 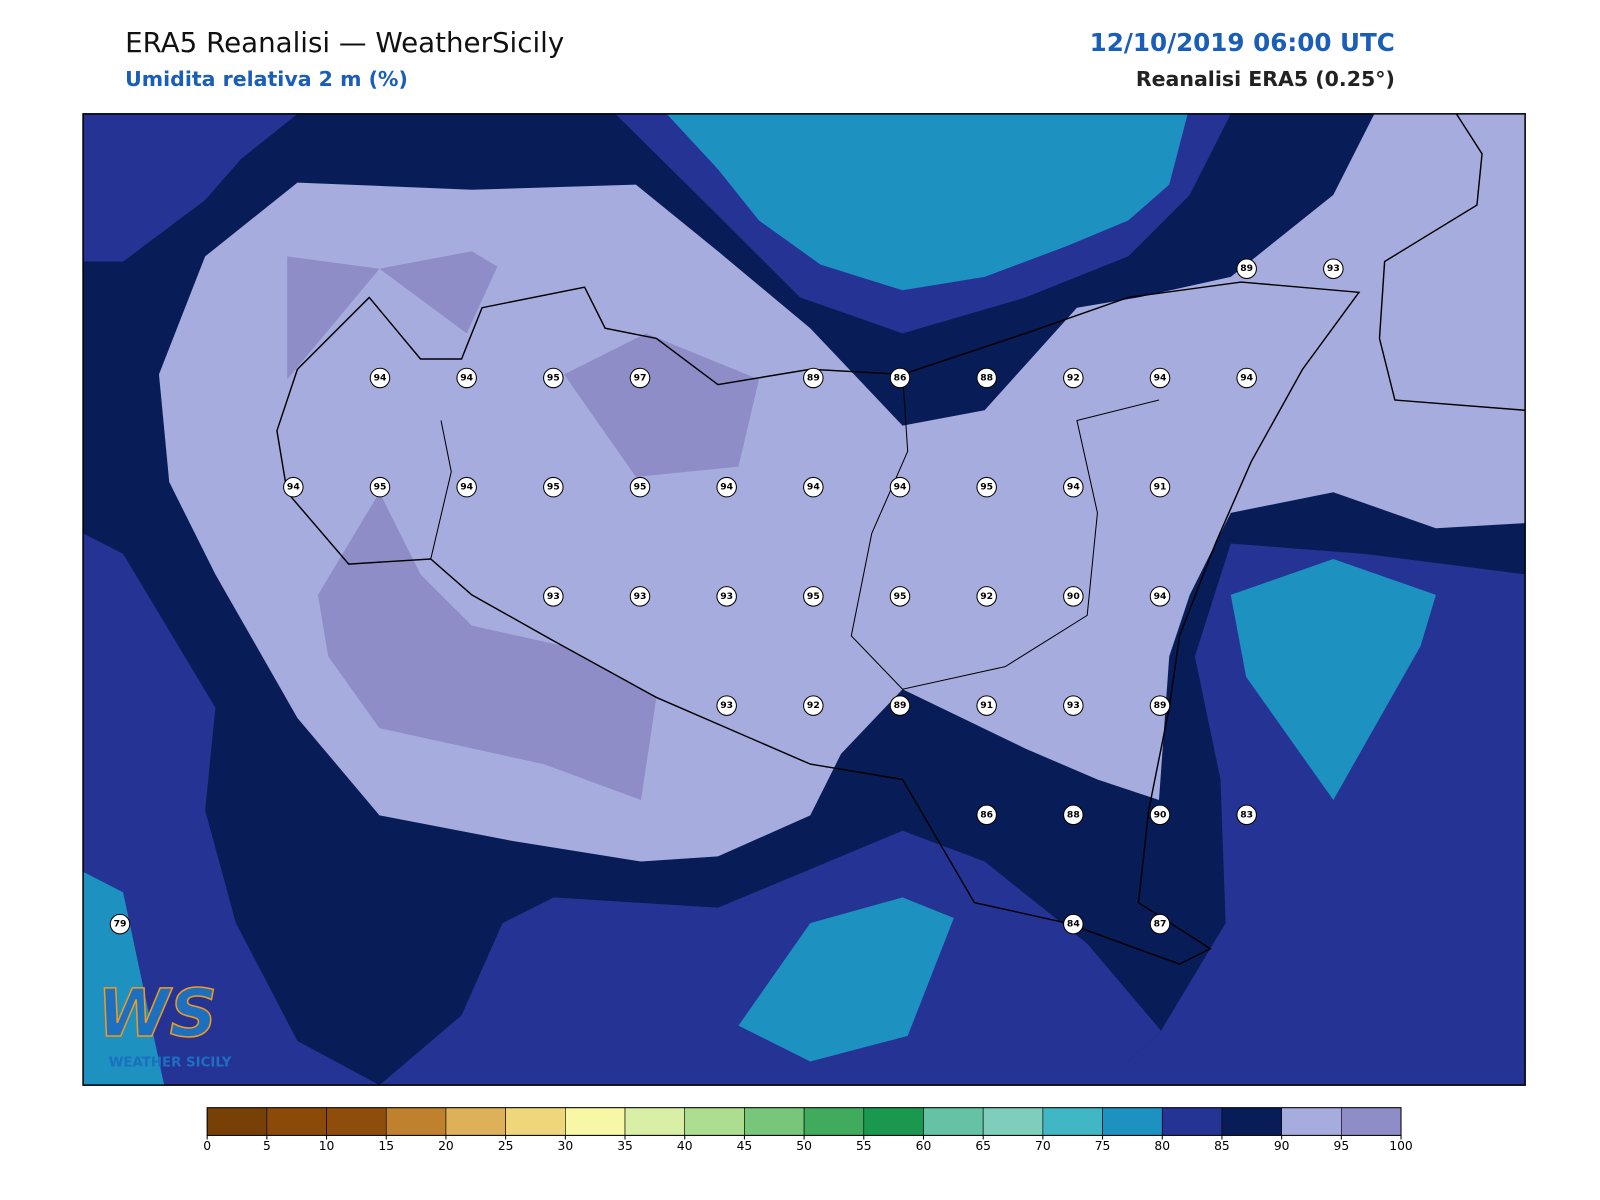 What do you see at coordinates (1242, 42) in the screenshot?
I see `datetime: 12/10/2019 06:00 UTC` at bounding box center [1242, 42].